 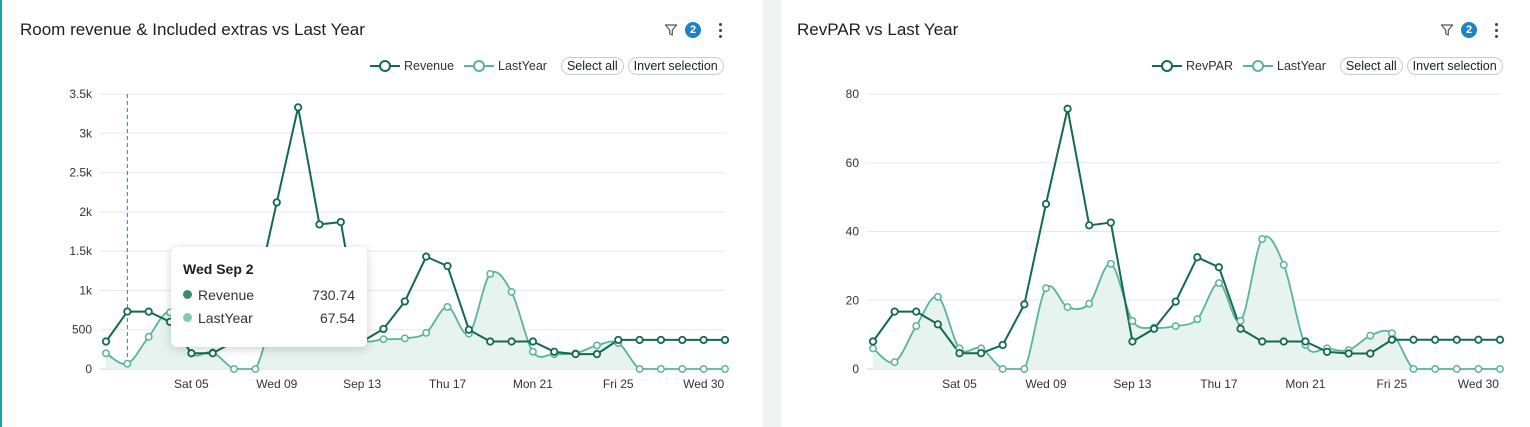 What do you see at coordinates (1469, 30) in the screenshot?
I see `filter-count-badge: 2` at bounding box center [1469, 30].